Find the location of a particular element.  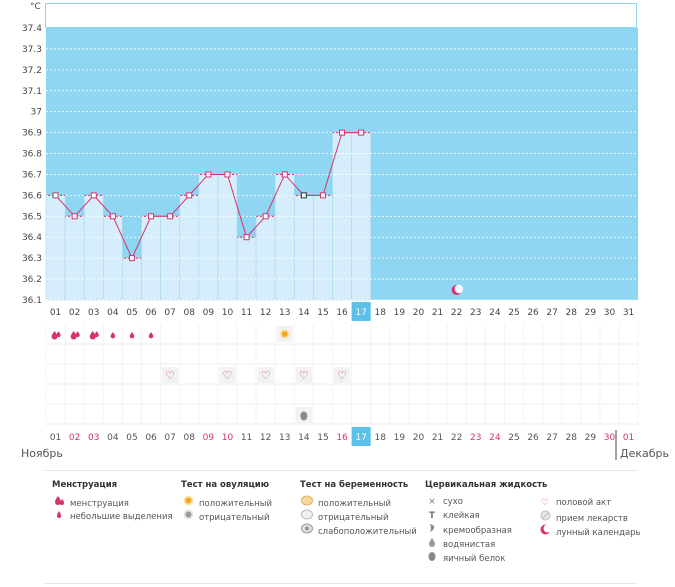

legend-label: прием лекарств is located at coordinates (592, 519).